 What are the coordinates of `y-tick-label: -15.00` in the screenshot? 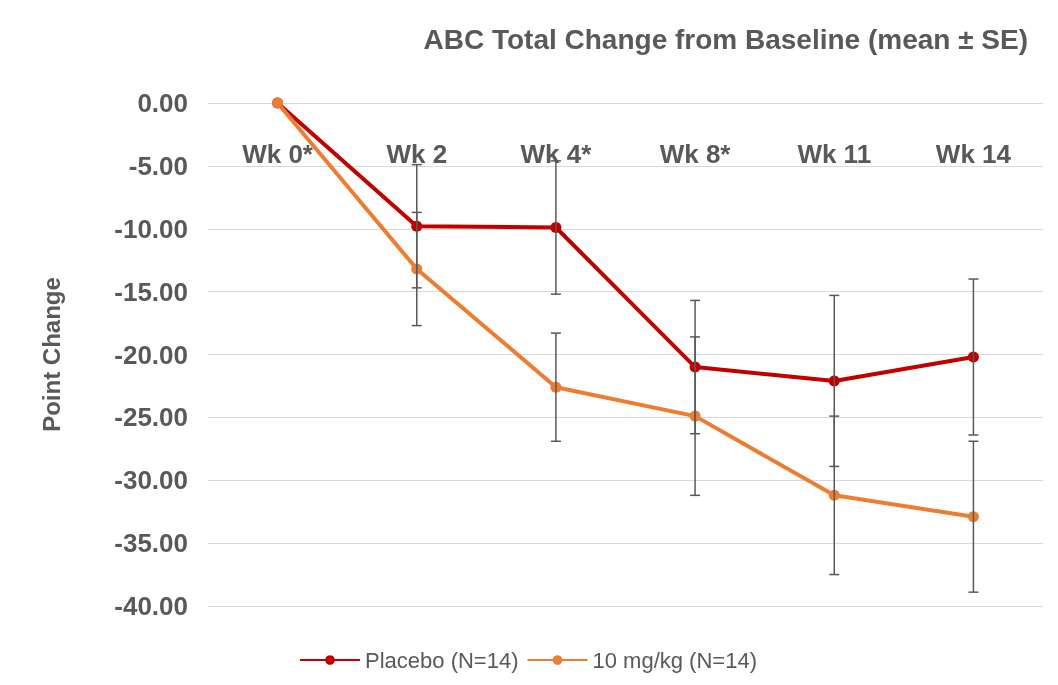 It's located at (151, 291).